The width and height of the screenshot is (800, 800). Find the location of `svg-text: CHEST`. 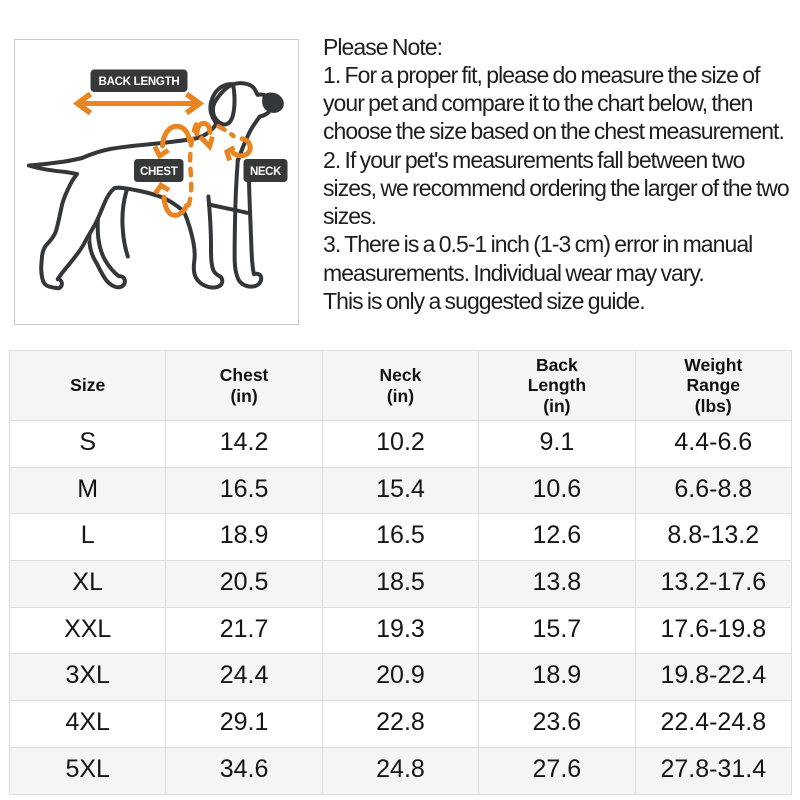

svg-text: CHEST is located at coordinates (159, 172).